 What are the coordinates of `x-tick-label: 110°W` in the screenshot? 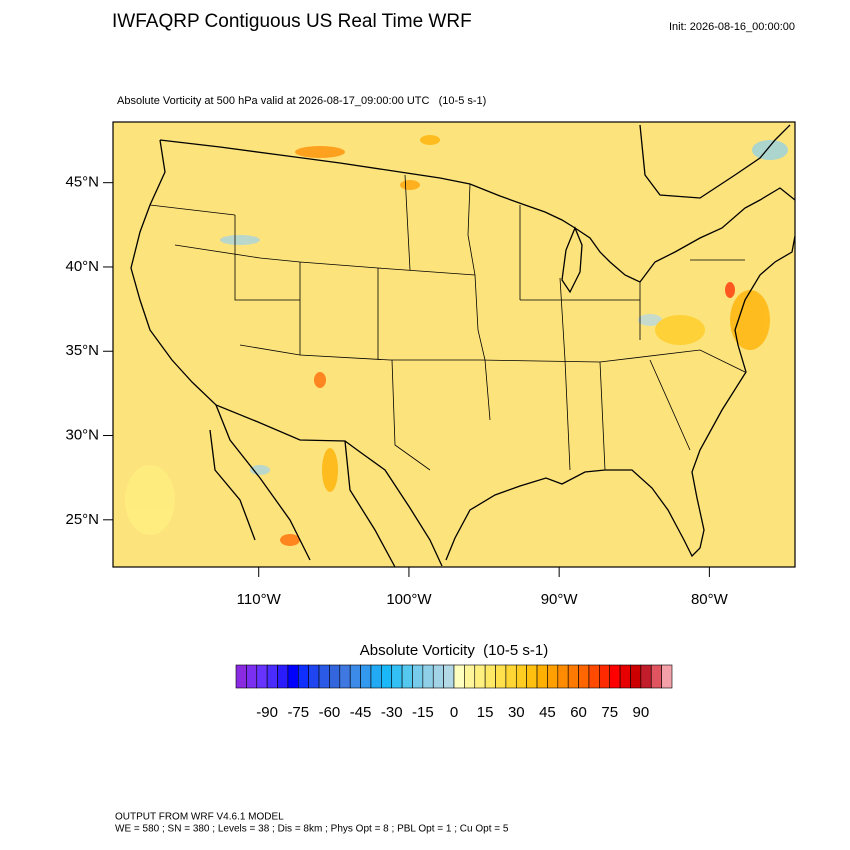 It's located at (259, 599).